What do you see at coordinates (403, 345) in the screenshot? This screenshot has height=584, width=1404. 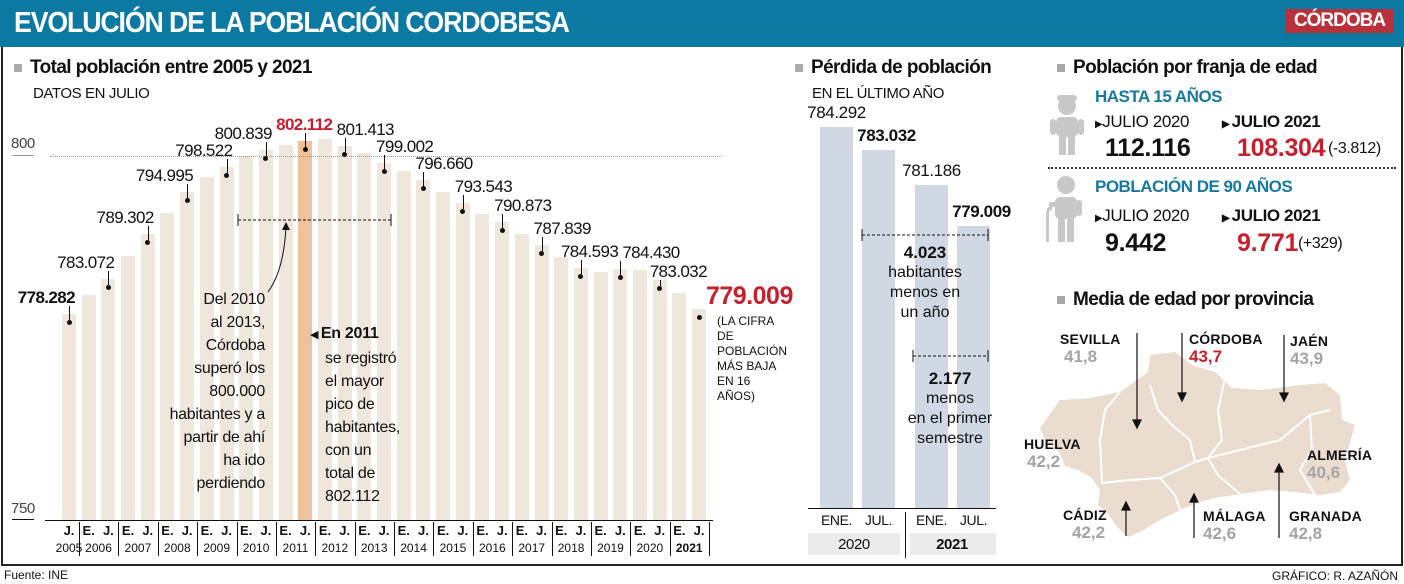 I see `bar-E.2014` at bounding box center [403, 345].